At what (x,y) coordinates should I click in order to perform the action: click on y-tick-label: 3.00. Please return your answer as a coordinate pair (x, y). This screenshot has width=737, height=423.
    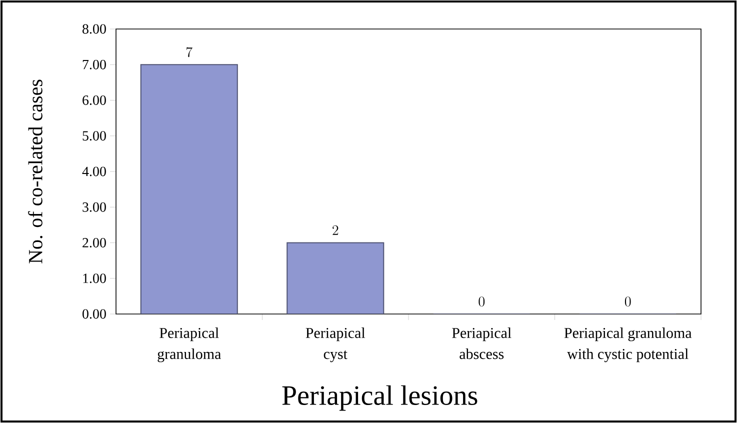
    Looking at the image, I should click on (94, 207).